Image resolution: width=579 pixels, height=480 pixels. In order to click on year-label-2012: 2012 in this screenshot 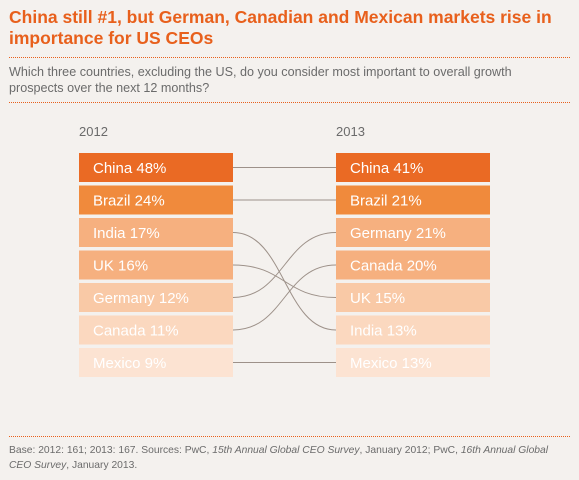, I will do `click(93, 131)`.